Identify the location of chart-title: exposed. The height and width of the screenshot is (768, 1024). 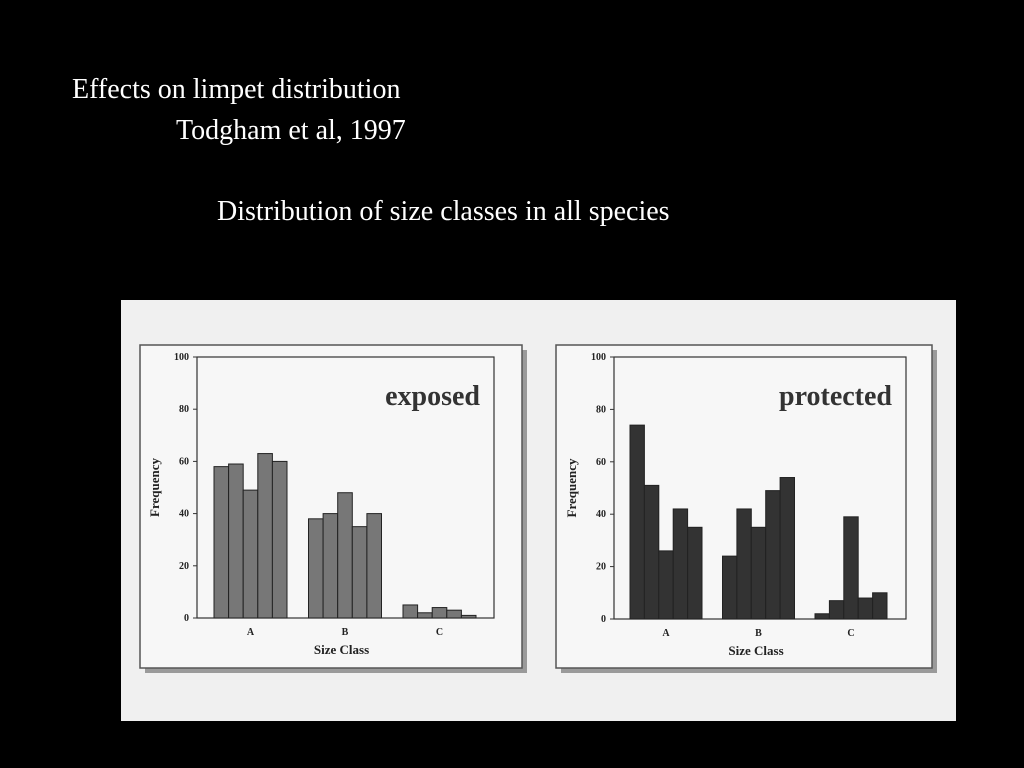
(432, 396).